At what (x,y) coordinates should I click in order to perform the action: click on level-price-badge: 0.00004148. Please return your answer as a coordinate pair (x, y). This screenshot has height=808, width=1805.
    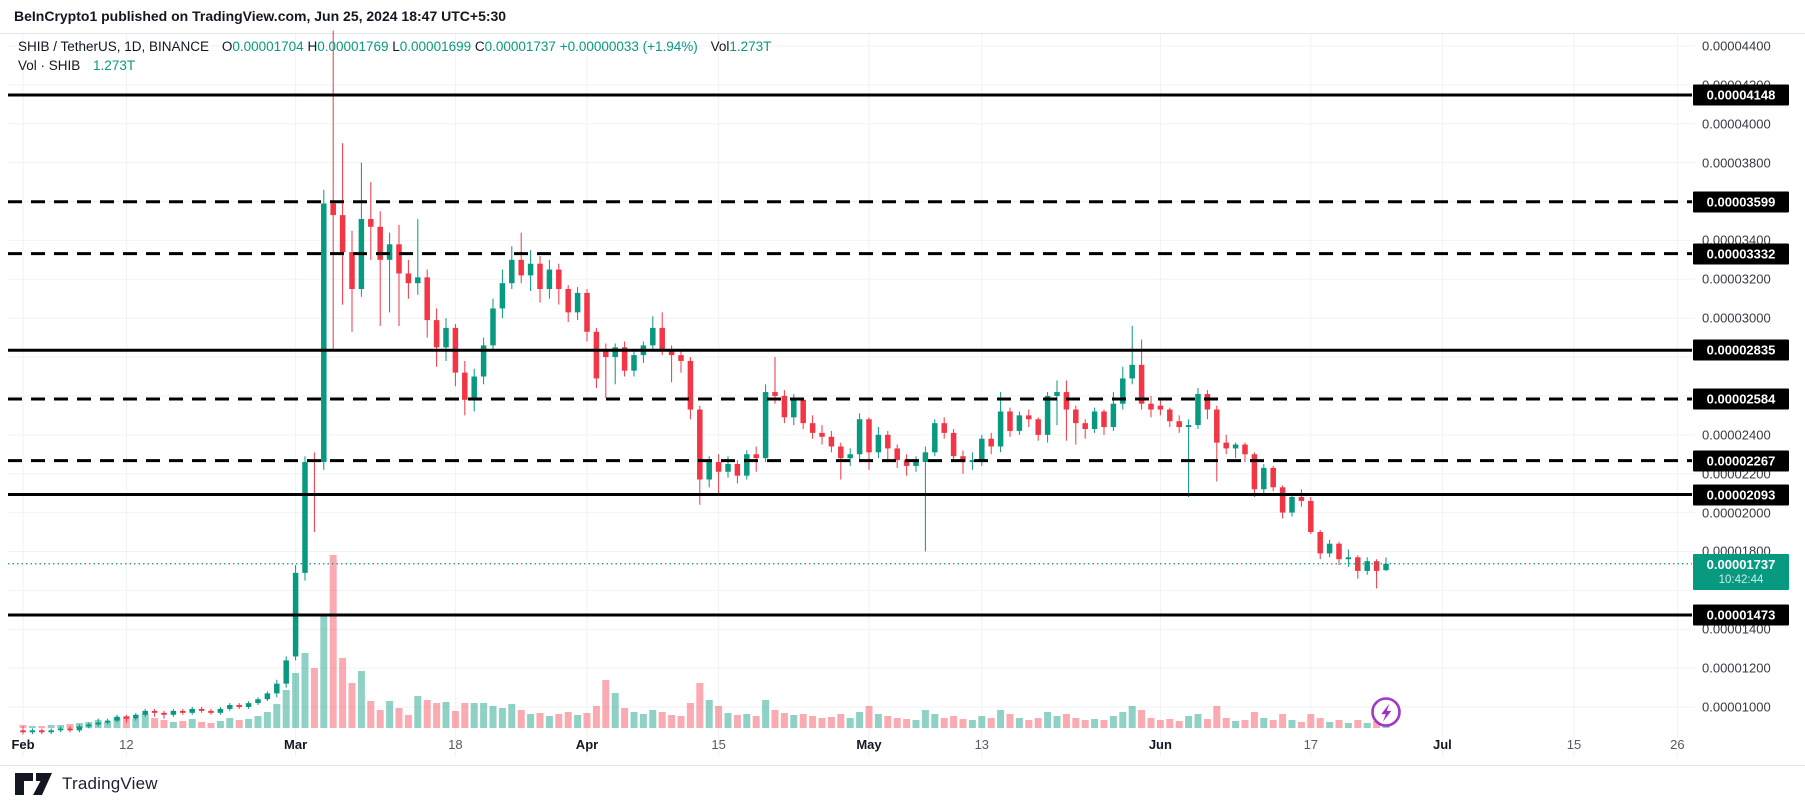
    Looking at the image, I should click on (1741, 95).